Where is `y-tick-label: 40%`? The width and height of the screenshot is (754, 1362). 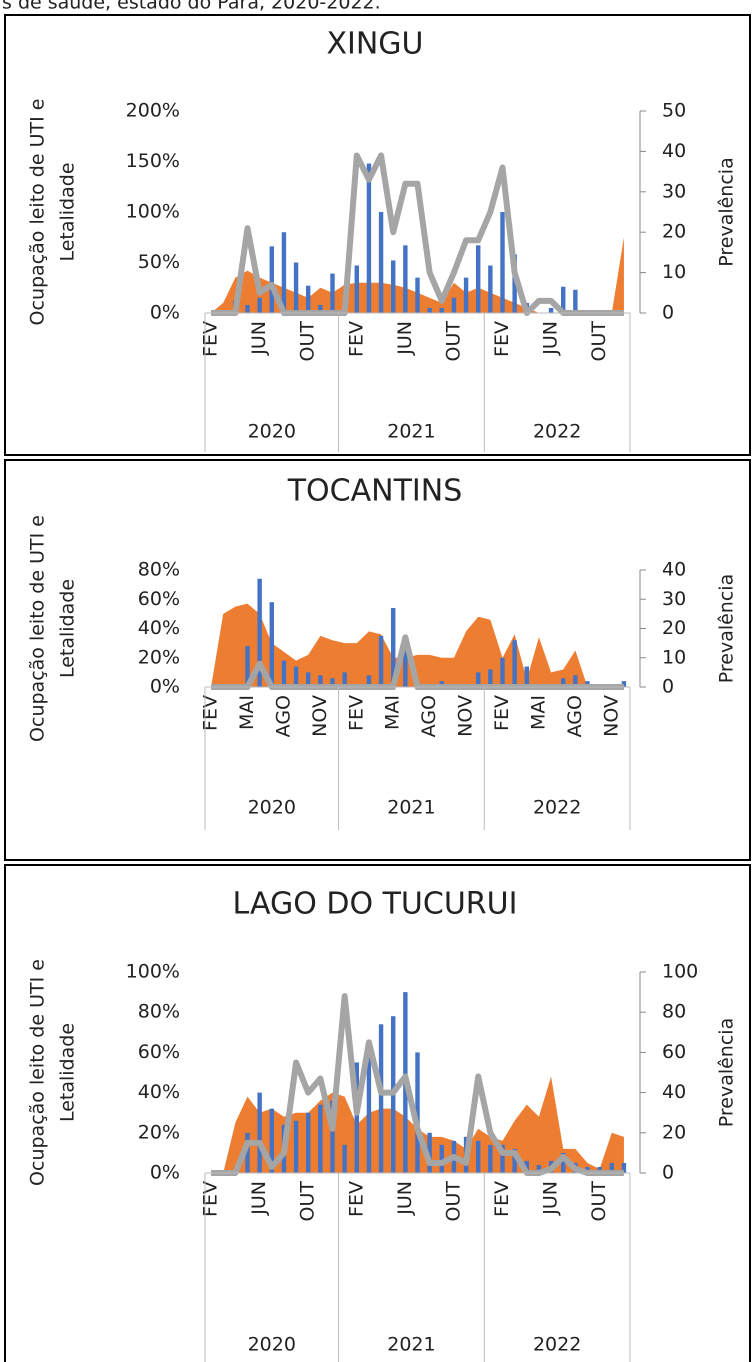
y-tick-label: 40% is located at coordinates (159, 628).